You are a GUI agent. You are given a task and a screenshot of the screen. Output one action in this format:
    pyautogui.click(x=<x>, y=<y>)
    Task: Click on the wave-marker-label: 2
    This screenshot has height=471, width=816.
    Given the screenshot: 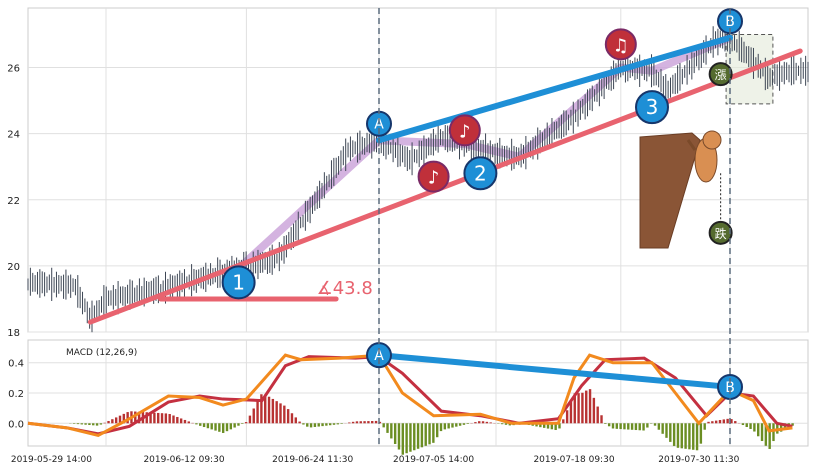 What is the action you would take?
    pyautogui.click(x=480, y=173)
    